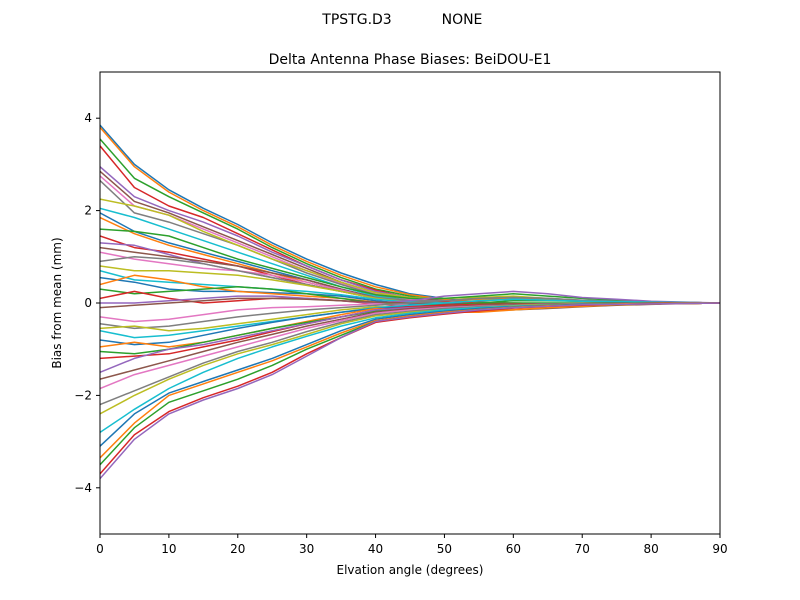 The image size is (800, 600). What do you see at coordinates (582, 549) in the screenshot?
I see `x-tick-label: 70` at bounding box center [582, 549].